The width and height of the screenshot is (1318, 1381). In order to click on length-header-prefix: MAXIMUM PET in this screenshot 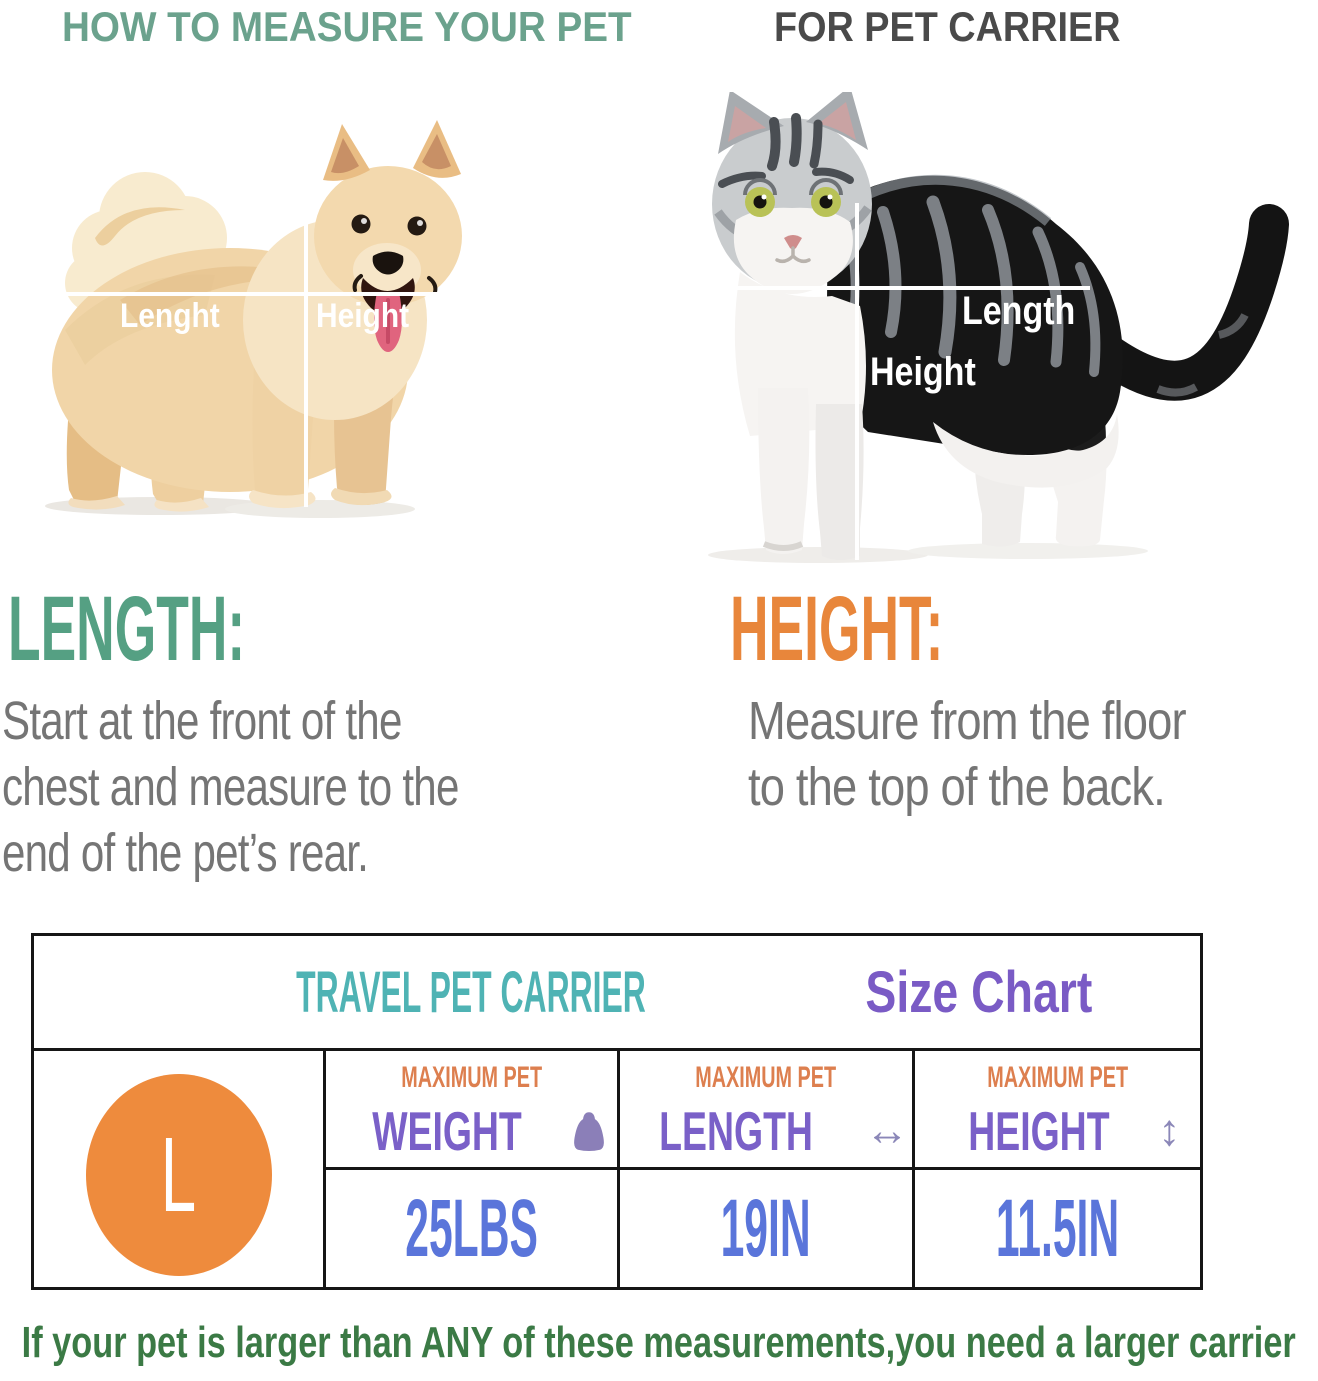, I will do `click(766, 1077)`.